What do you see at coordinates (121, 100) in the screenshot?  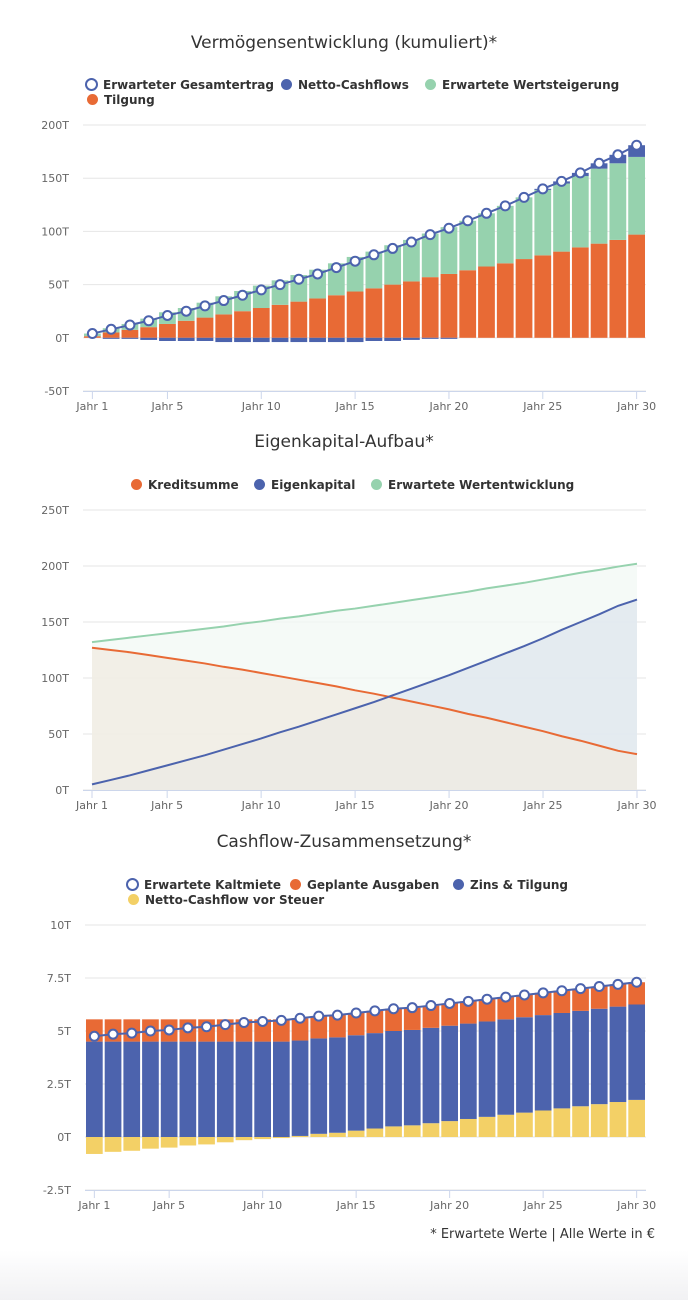 I see `legend-item-tilgung: Tilgung` at bounding box center [121, 100].